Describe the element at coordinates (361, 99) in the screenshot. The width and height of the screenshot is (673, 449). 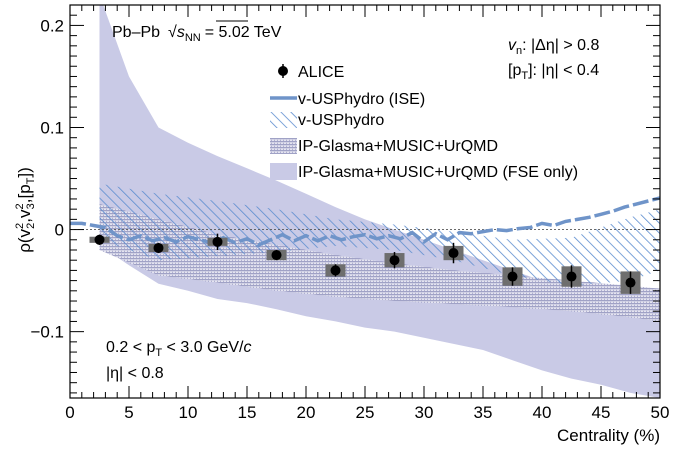
I see `legend-label-ise: v-USPhydro (ISE)` at that location.